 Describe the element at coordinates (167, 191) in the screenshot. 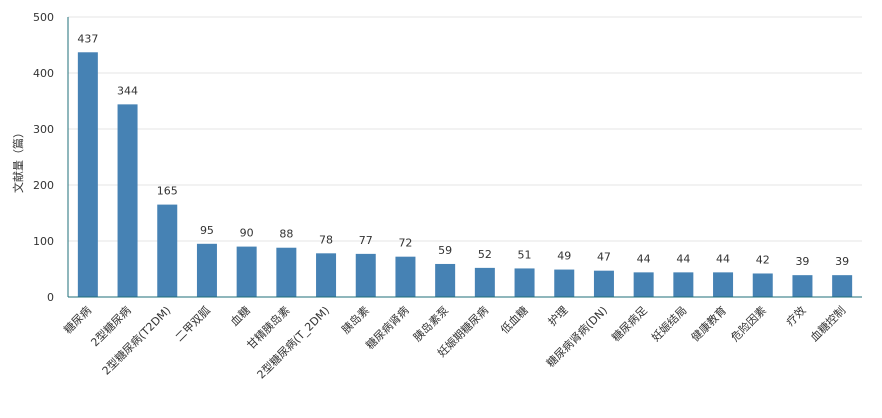

I see `data-label: 165` at that location.